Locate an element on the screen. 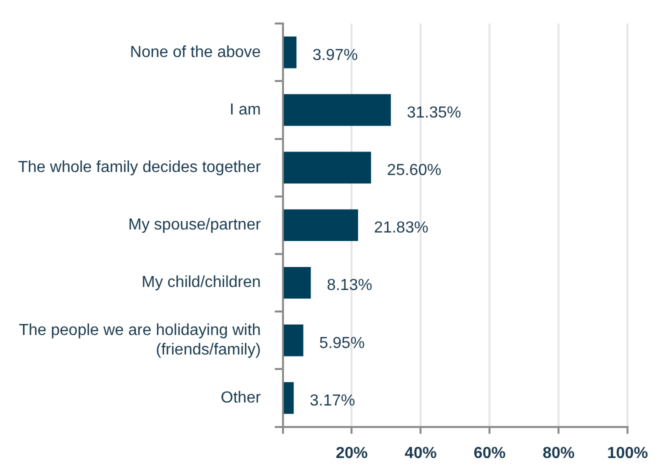  y-tick-label: My spouse/partner is located at coordinates (195, 225).